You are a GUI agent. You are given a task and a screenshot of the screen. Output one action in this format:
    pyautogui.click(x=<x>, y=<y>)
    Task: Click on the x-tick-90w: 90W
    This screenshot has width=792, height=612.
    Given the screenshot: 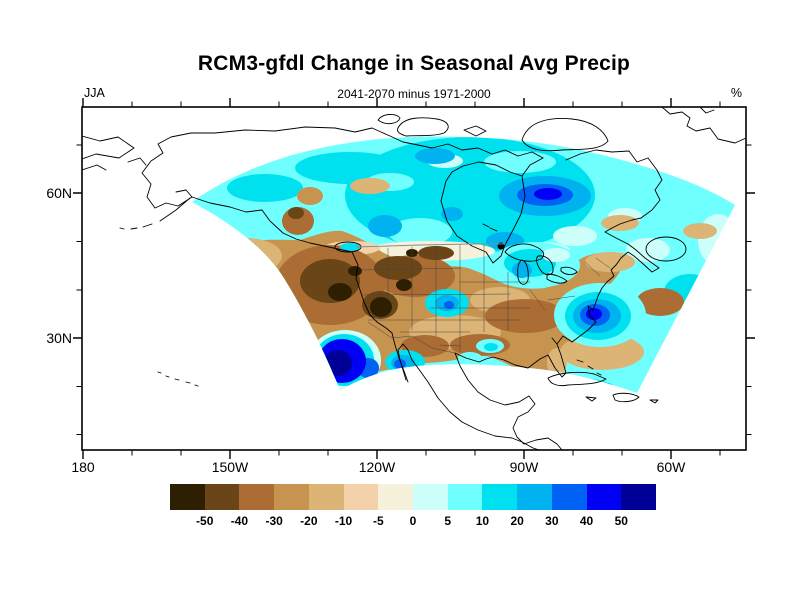 What is the action you would take?
    pyautogui.click(x=524, y=467)
    